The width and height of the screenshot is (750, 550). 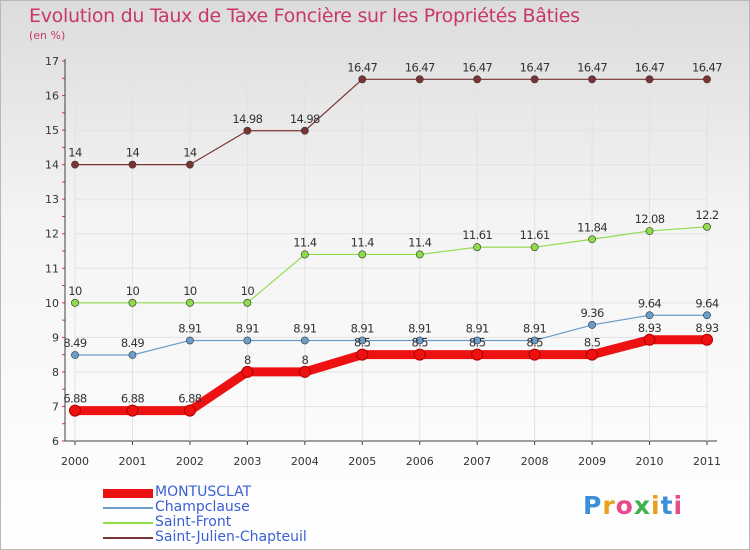 I want to click on x-tick-label: 2002, so click(x=190, y=461).